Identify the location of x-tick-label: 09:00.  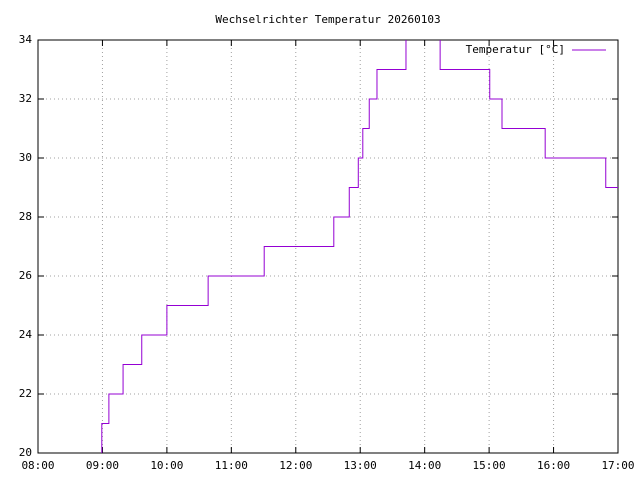
(102, 465).